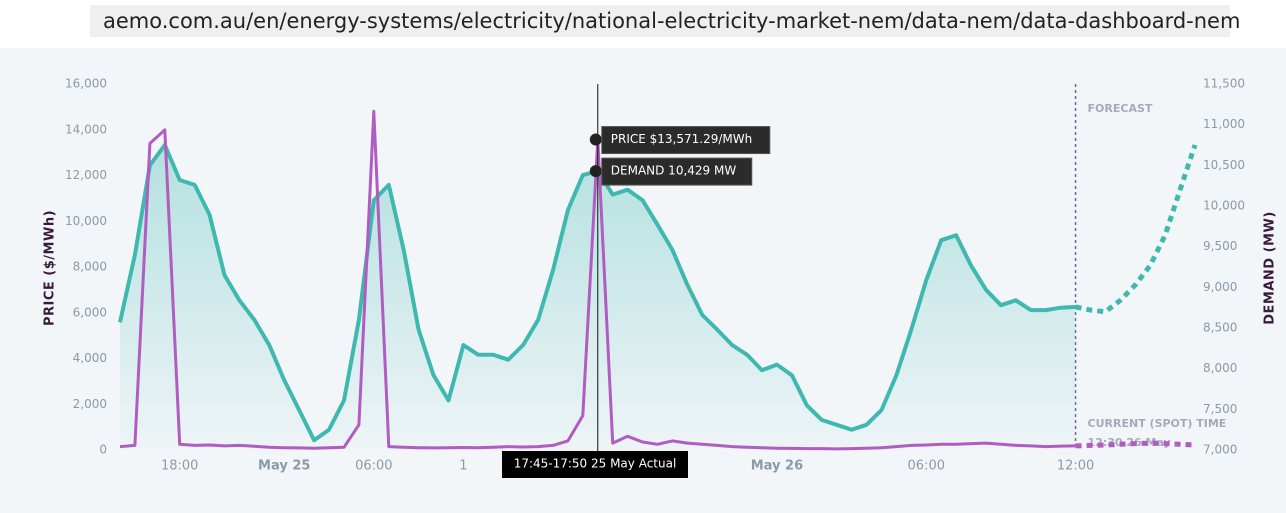 This screenshot has width=1286, height=513. What do you see at coordinates (463, 466) in the screenshot?
I see `x-tick-label: 1` at bounding box center [463, 466].